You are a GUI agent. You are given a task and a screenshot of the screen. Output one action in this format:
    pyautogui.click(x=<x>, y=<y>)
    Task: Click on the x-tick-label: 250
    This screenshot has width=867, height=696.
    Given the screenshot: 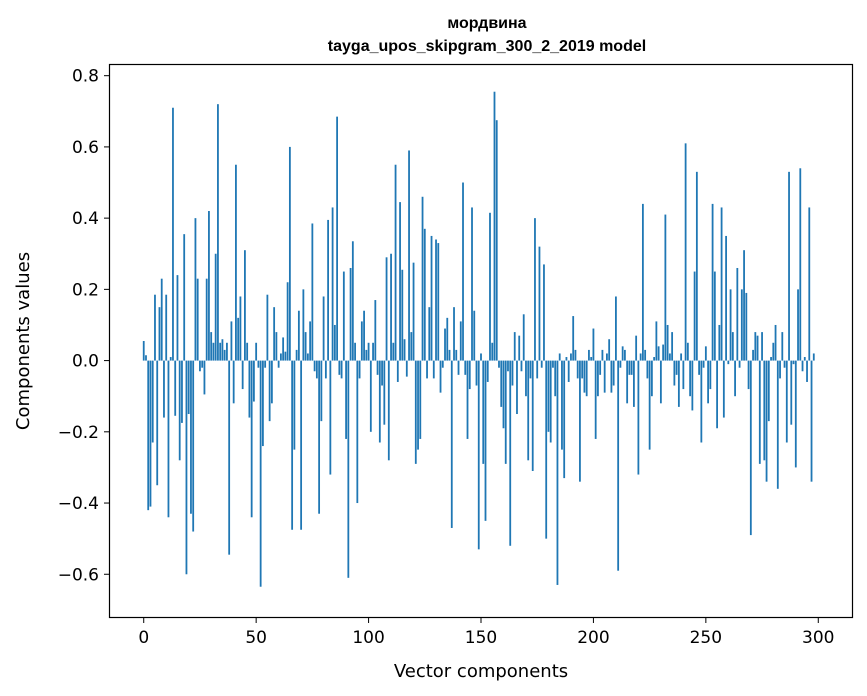 What is the action you would take?
    pyautogui.click(x=706, y=638)
    